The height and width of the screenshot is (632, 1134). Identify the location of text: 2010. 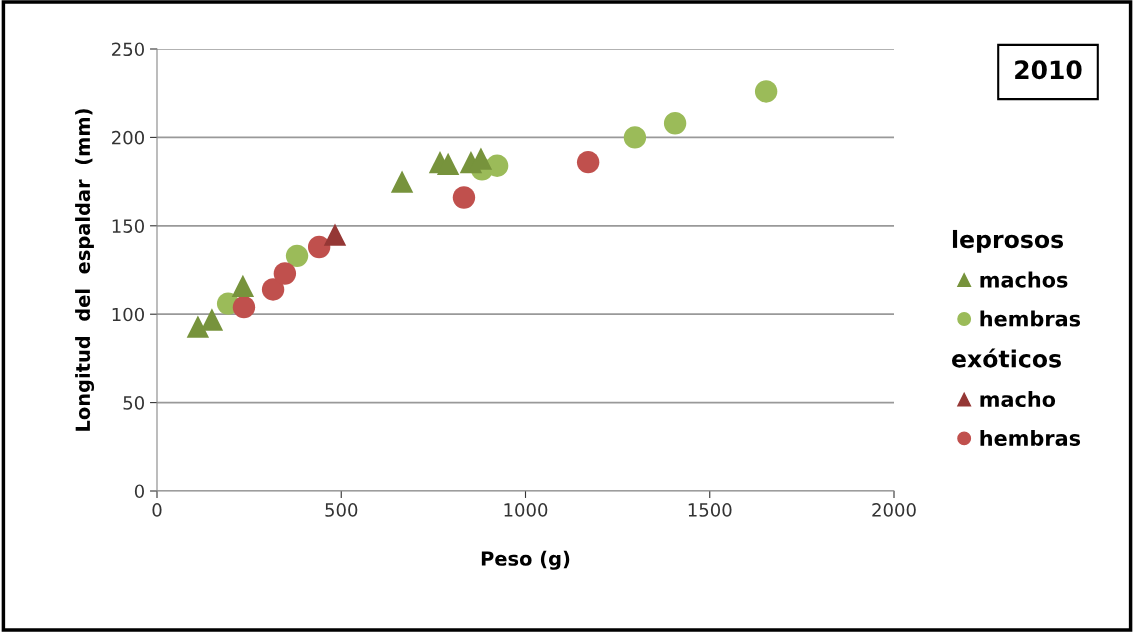
(1048, 70).